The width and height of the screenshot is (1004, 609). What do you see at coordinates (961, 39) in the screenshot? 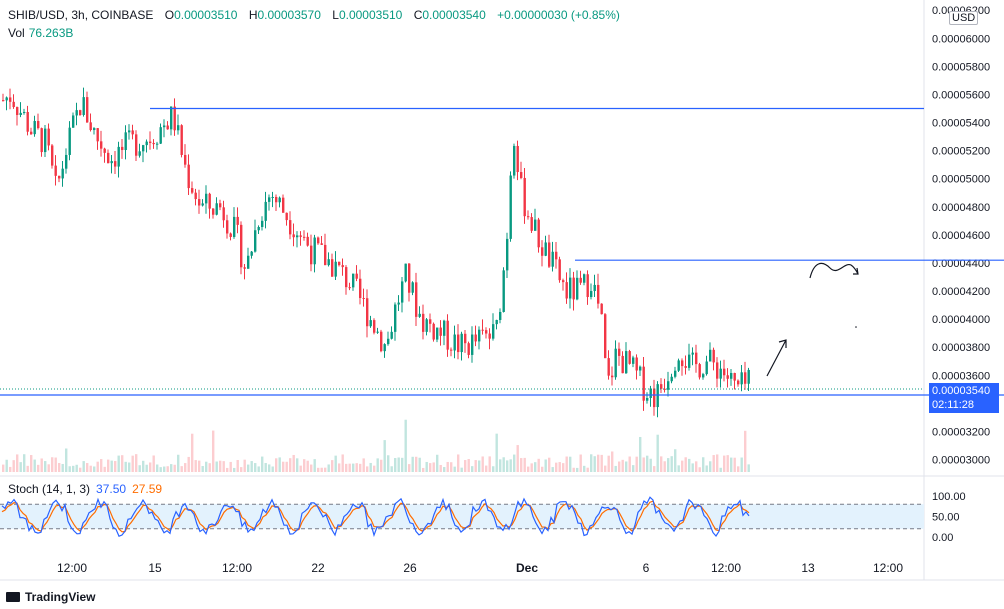
I see `y-tick-label: 0.00006000` at bounding box center [961, 39].